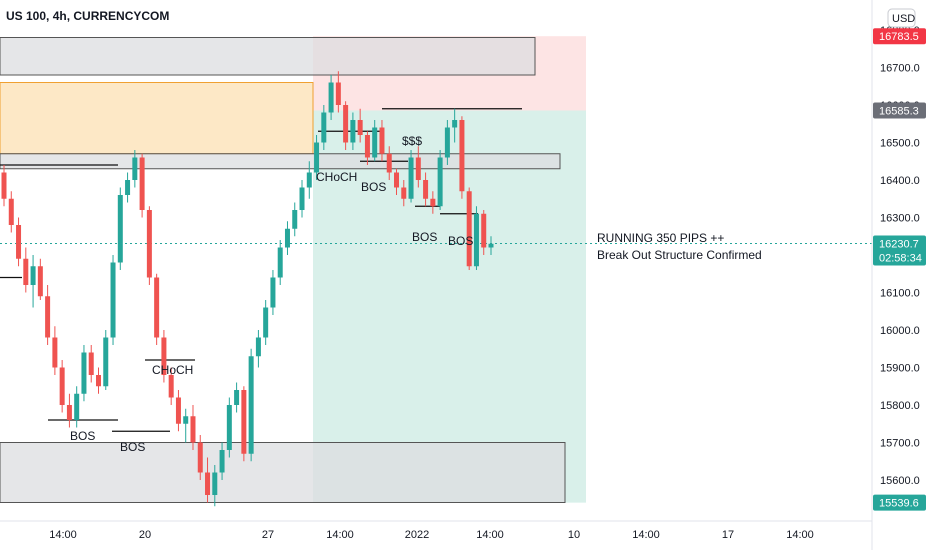 The height and width of the screenshot is (550, 932). I want to click on price-badge-box, so click(899, 36).